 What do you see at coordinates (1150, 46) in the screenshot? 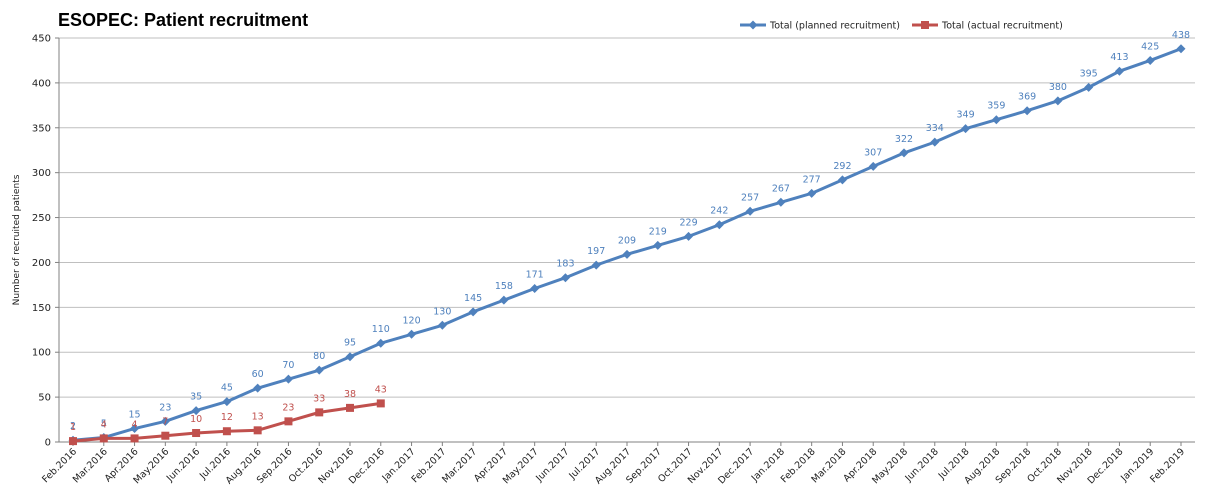
I see `data-label: 425` at bounding box center [1150, 46].